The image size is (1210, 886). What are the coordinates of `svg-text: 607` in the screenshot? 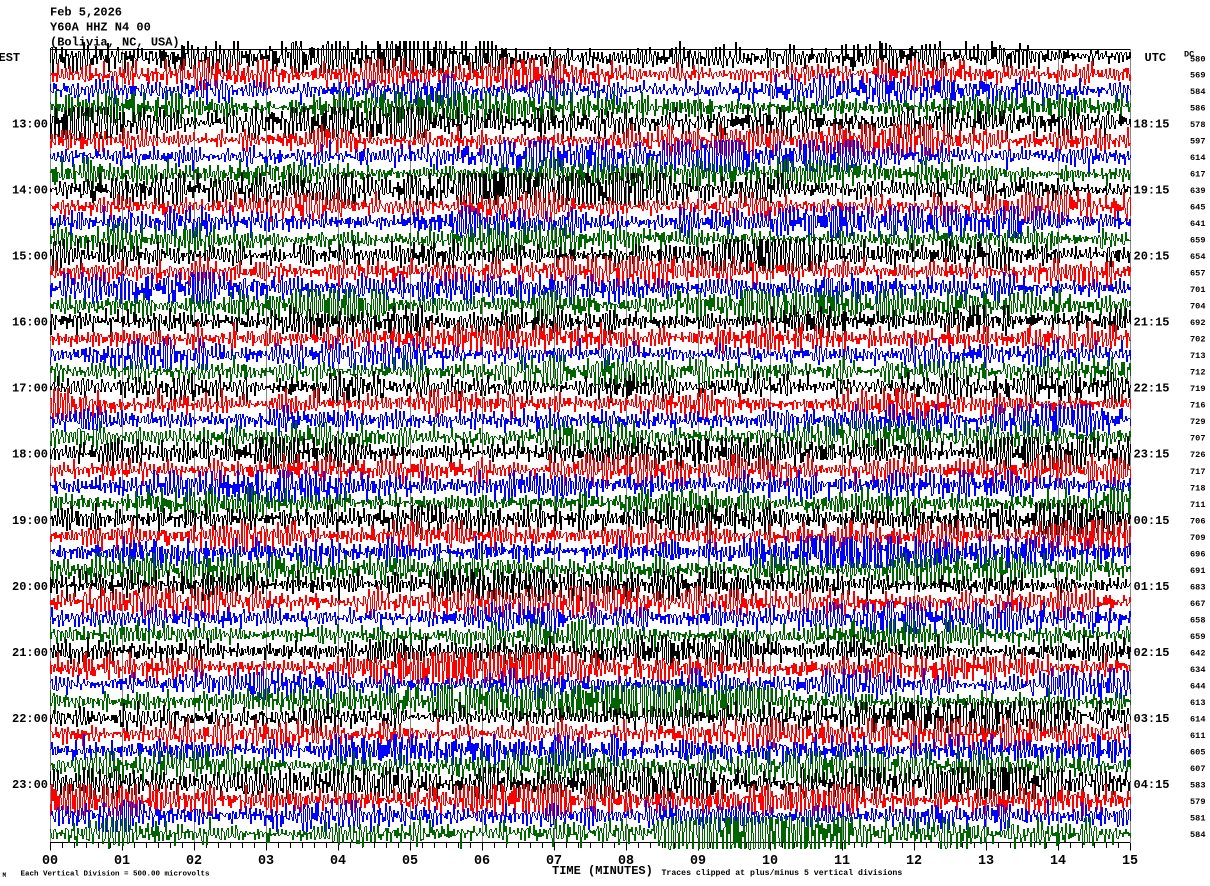 It's located at (1197, 769).